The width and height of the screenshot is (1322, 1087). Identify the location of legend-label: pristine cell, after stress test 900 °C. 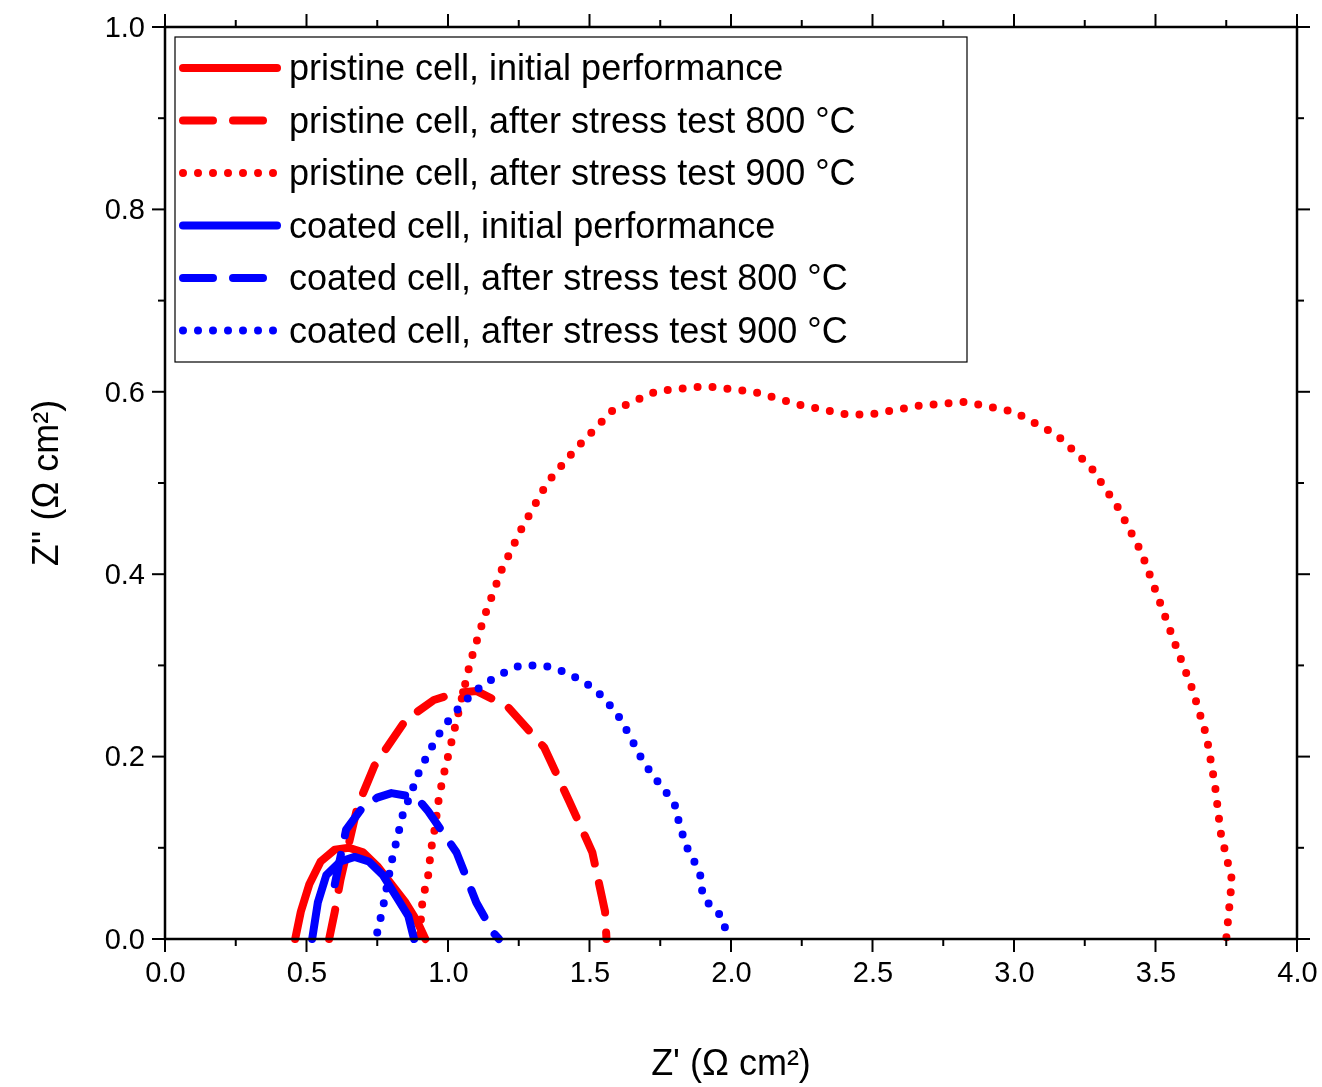
(572, 172).